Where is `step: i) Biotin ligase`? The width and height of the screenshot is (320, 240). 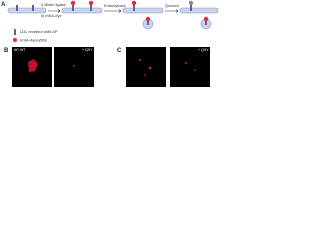 step: i) Biotin ligase is located at coordinates (54, 4).